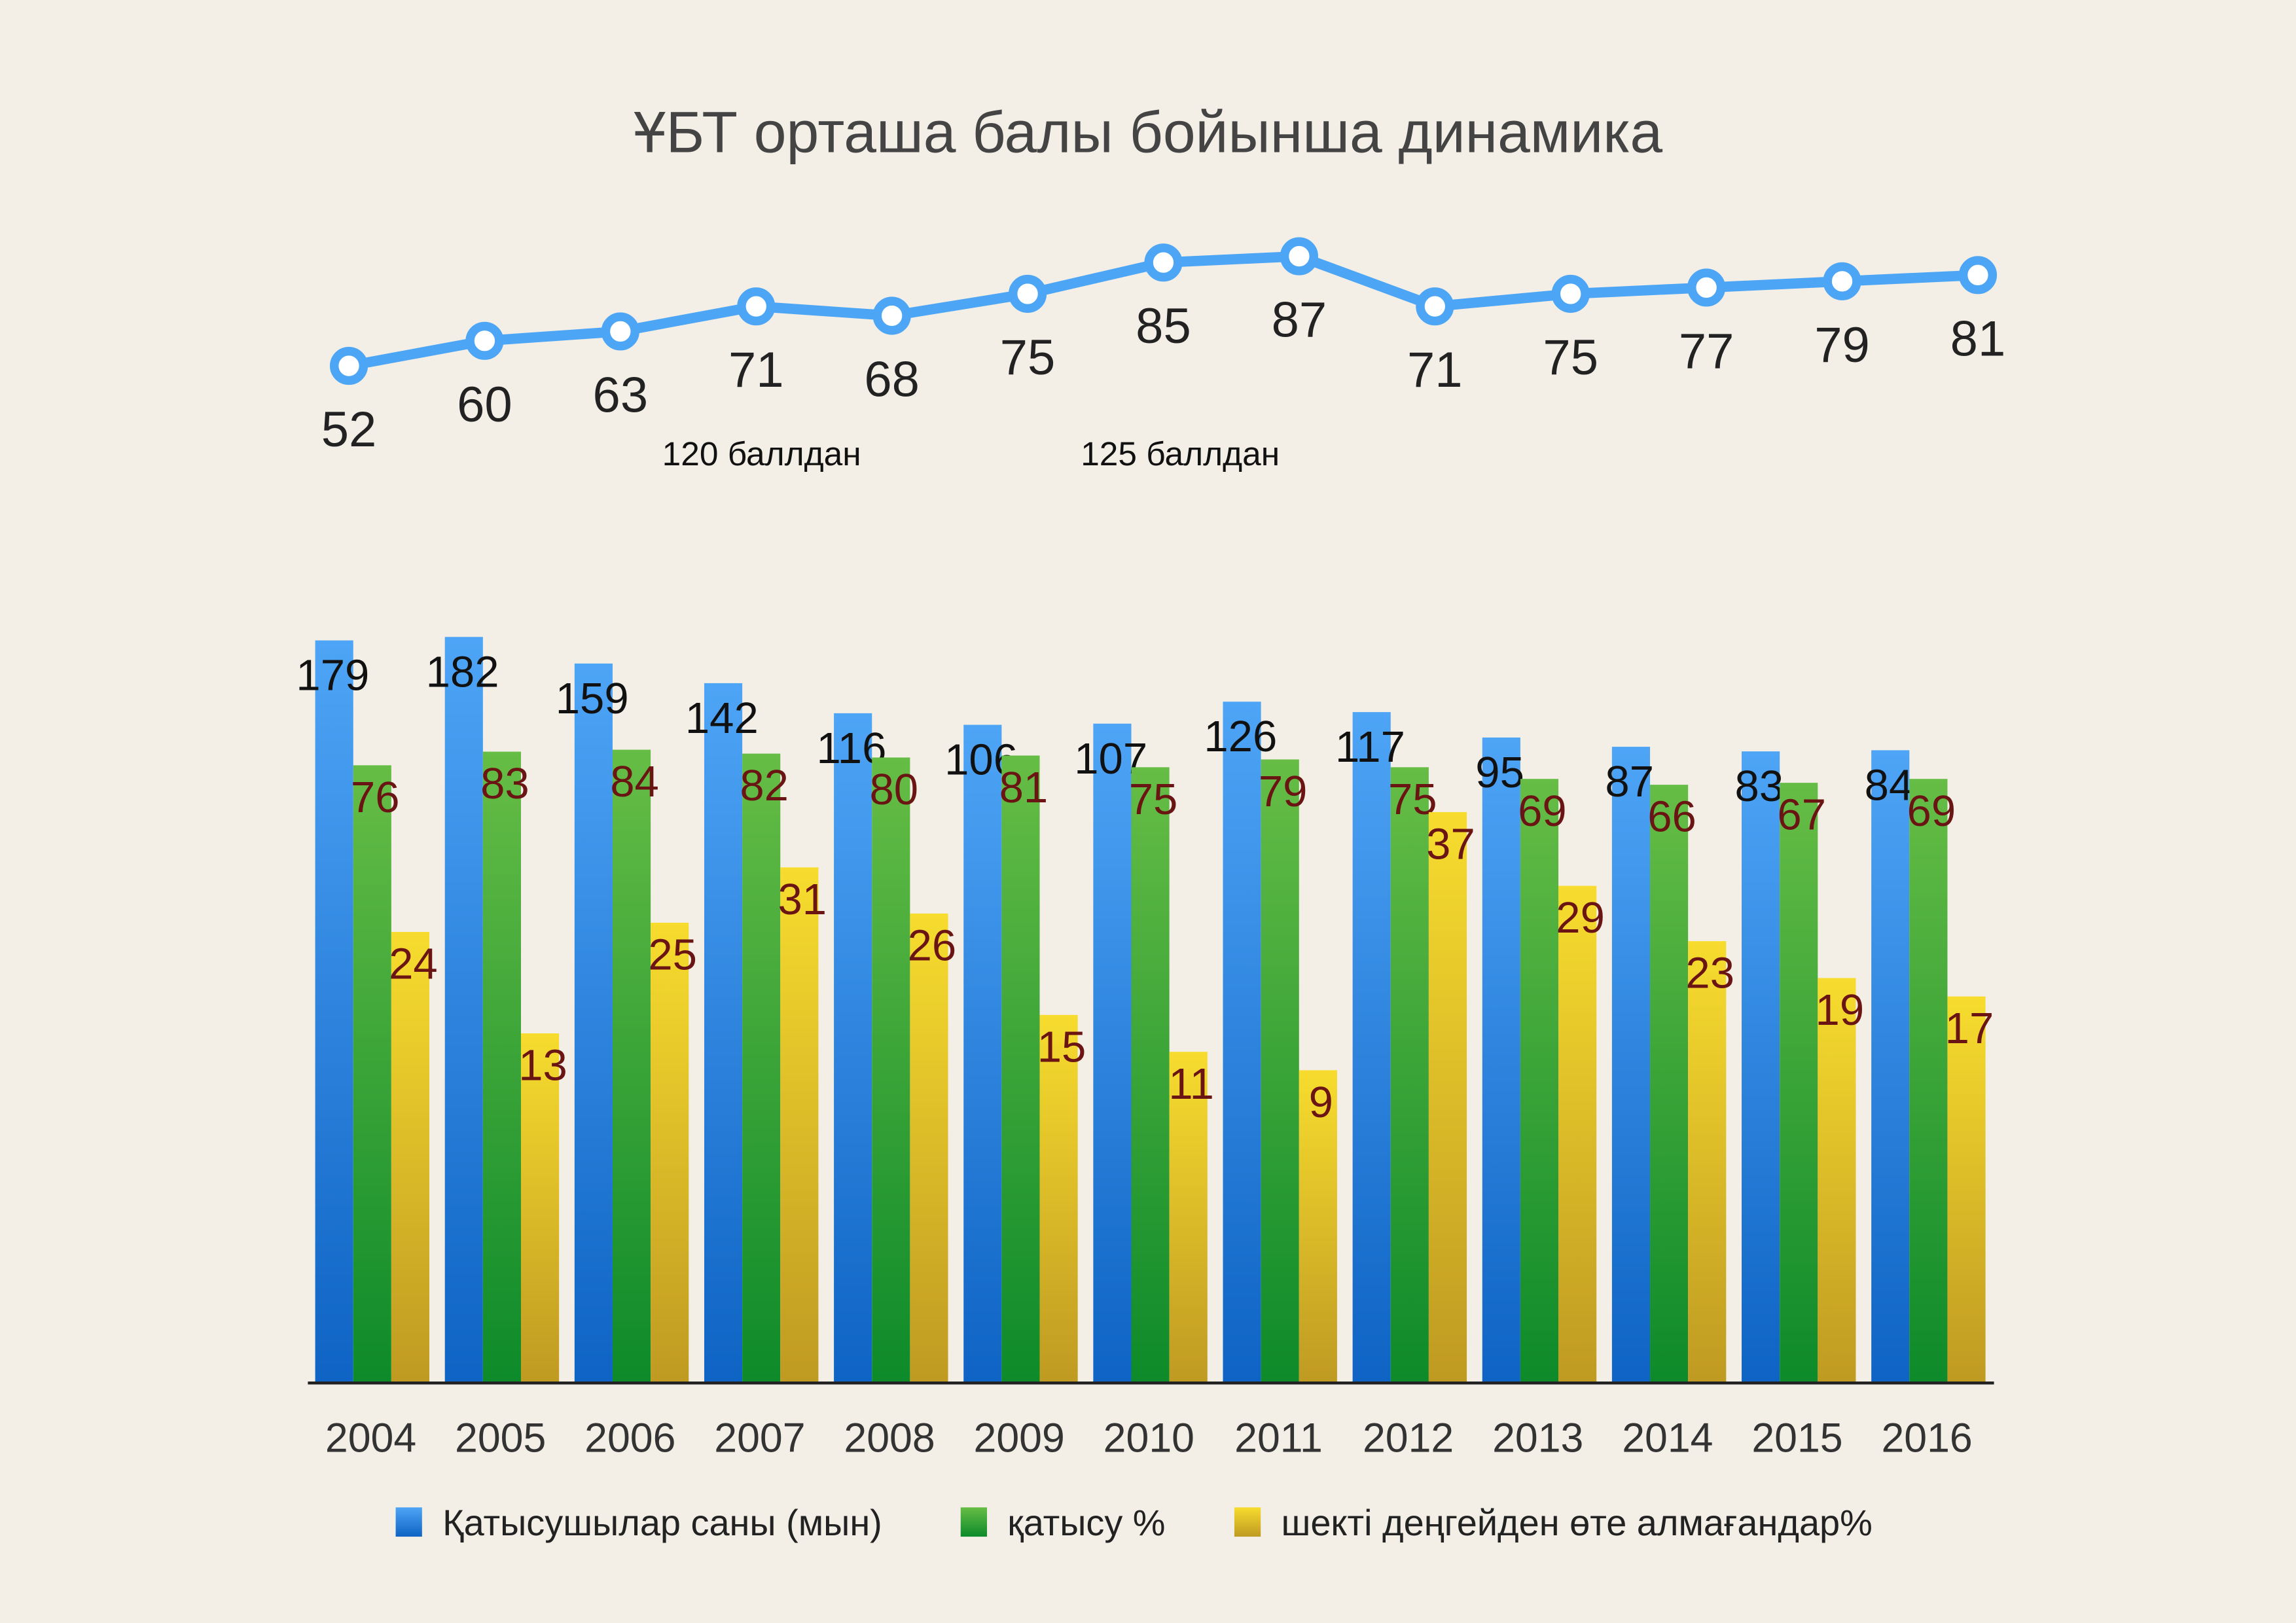 The width and height of the screenshot is (2296, 1623). I want to click on bar-data-label: 13, so click(542, 1065).